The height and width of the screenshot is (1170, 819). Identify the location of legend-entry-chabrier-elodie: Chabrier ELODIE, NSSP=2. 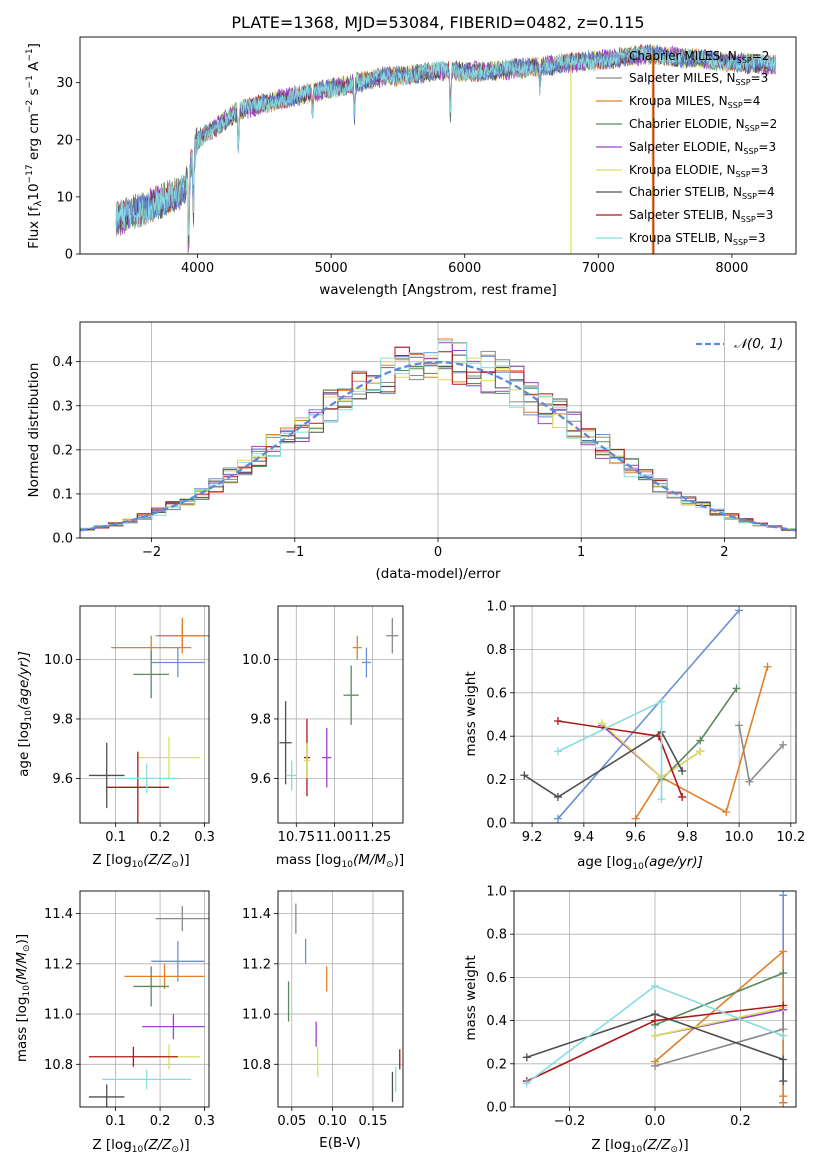
(686, 125).